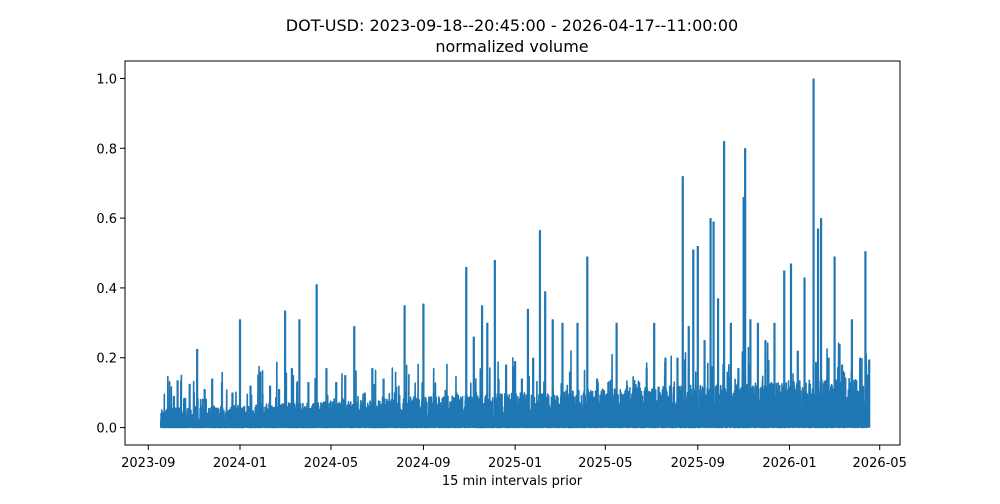 The image size is (1000, 504). I want to click on x-axis-label: 15 min intervals prior, so click(512, 481).